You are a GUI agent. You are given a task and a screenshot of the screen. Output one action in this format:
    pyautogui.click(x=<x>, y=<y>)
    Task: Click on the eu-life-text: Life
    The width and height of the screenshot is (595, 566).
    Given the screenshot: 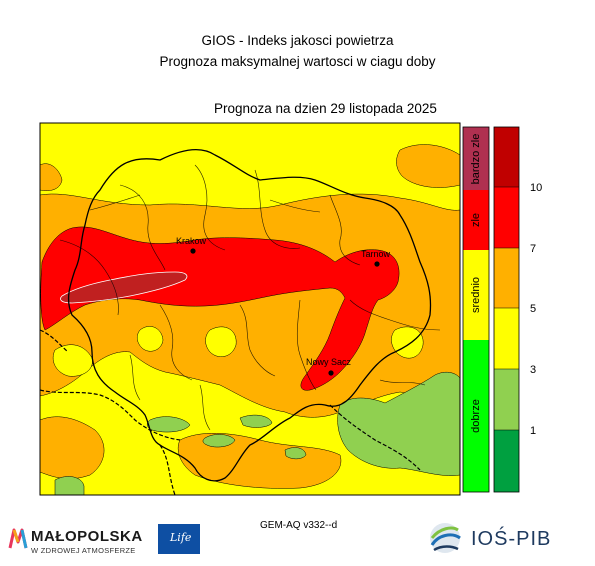 What is the action you would take?
    pyautogui.click(x=181, y=537)
    